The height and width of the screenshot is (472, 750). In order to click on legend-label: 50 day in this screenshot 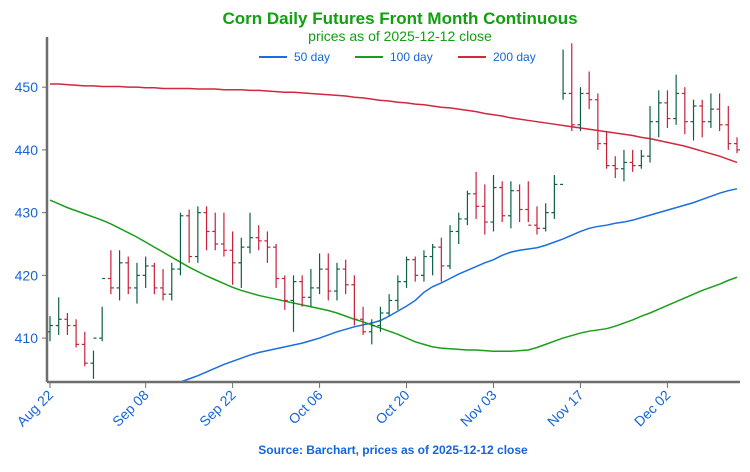, I will do `click(312, 57)`.